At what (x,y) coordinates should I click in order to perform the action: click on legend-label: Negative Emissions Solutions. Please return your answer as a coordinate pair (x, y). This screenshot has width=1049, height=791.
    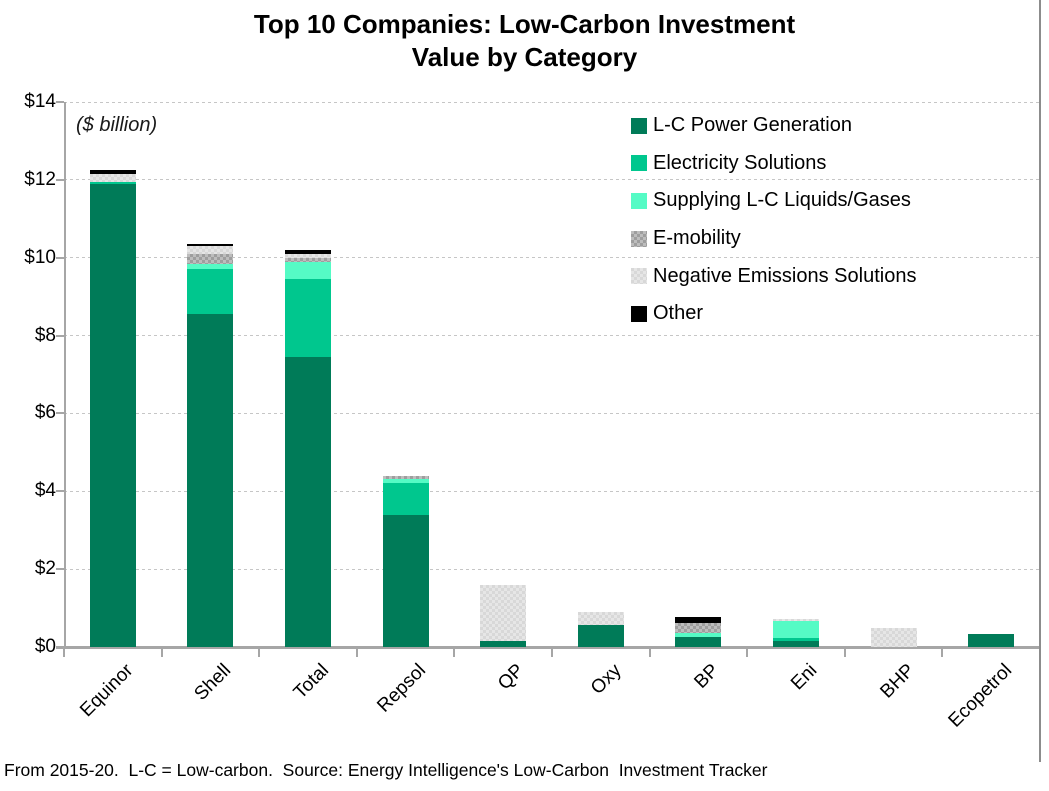
    Looking at the image, I should click on (785, 275).